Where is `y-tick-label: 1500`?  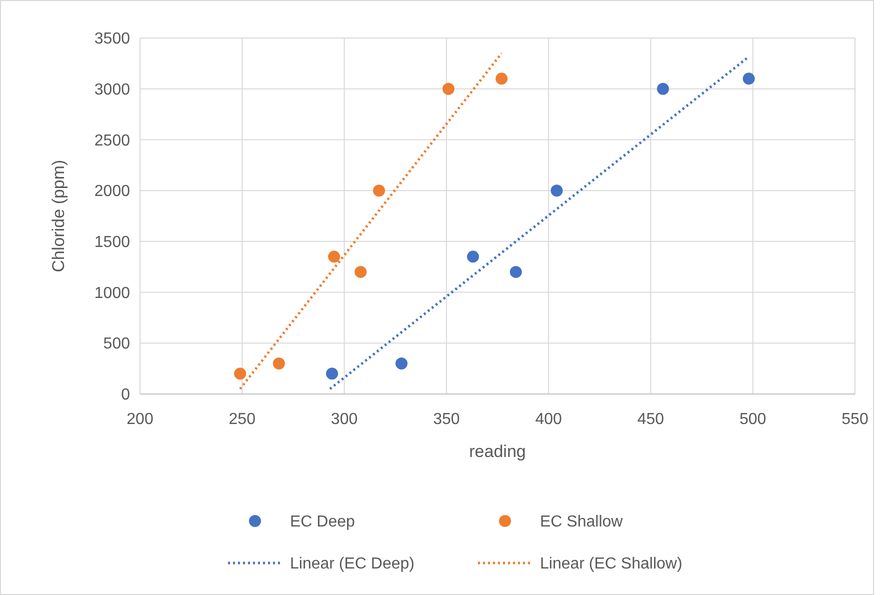
y-tick-label: 1500 is located at coordinates (112, 243).